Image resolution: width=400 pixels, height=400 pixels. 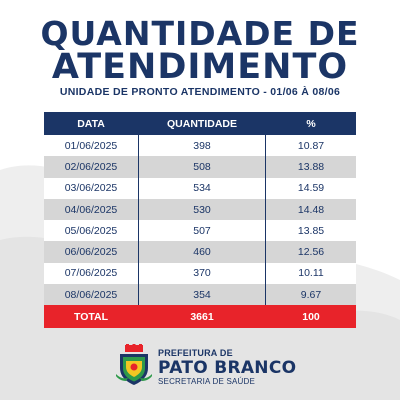 I want to click on page-title-line-1: QUANTIDADE DE, so click(x=200, y=33).